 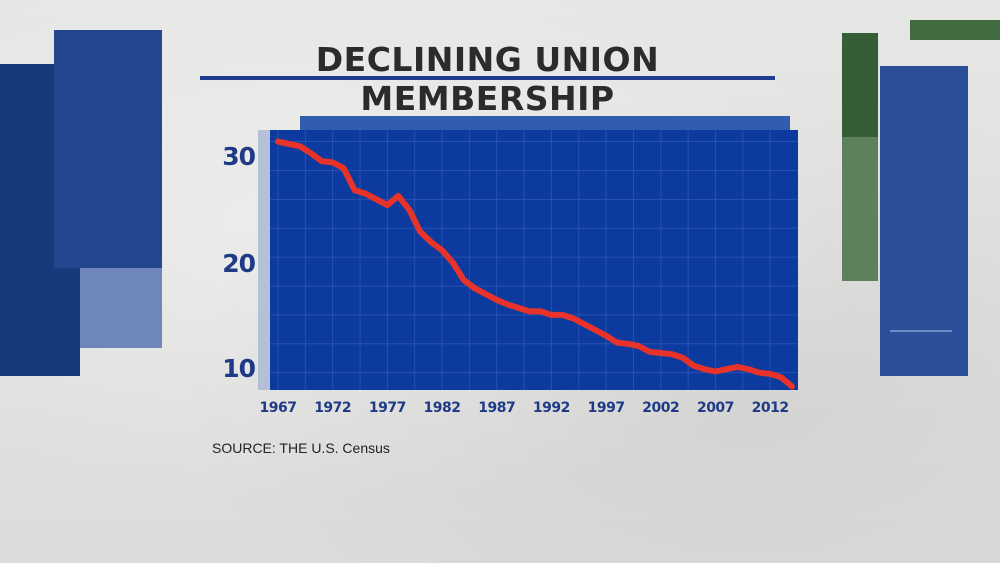 I want to click on deco-left-blue-block, so click(x=108, y=149).